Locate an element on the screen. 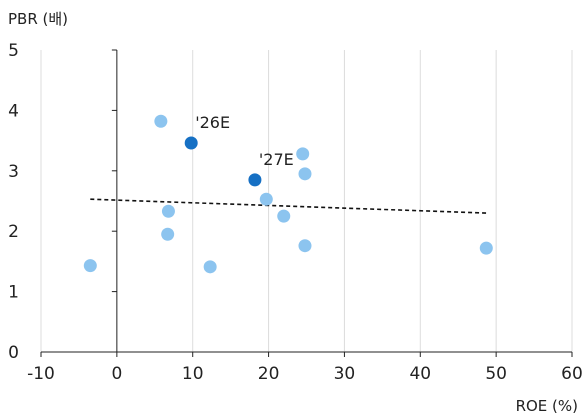 The height and width of the screenshot is (415, 587). point-label: '26E is located at coordinates (212, 122).